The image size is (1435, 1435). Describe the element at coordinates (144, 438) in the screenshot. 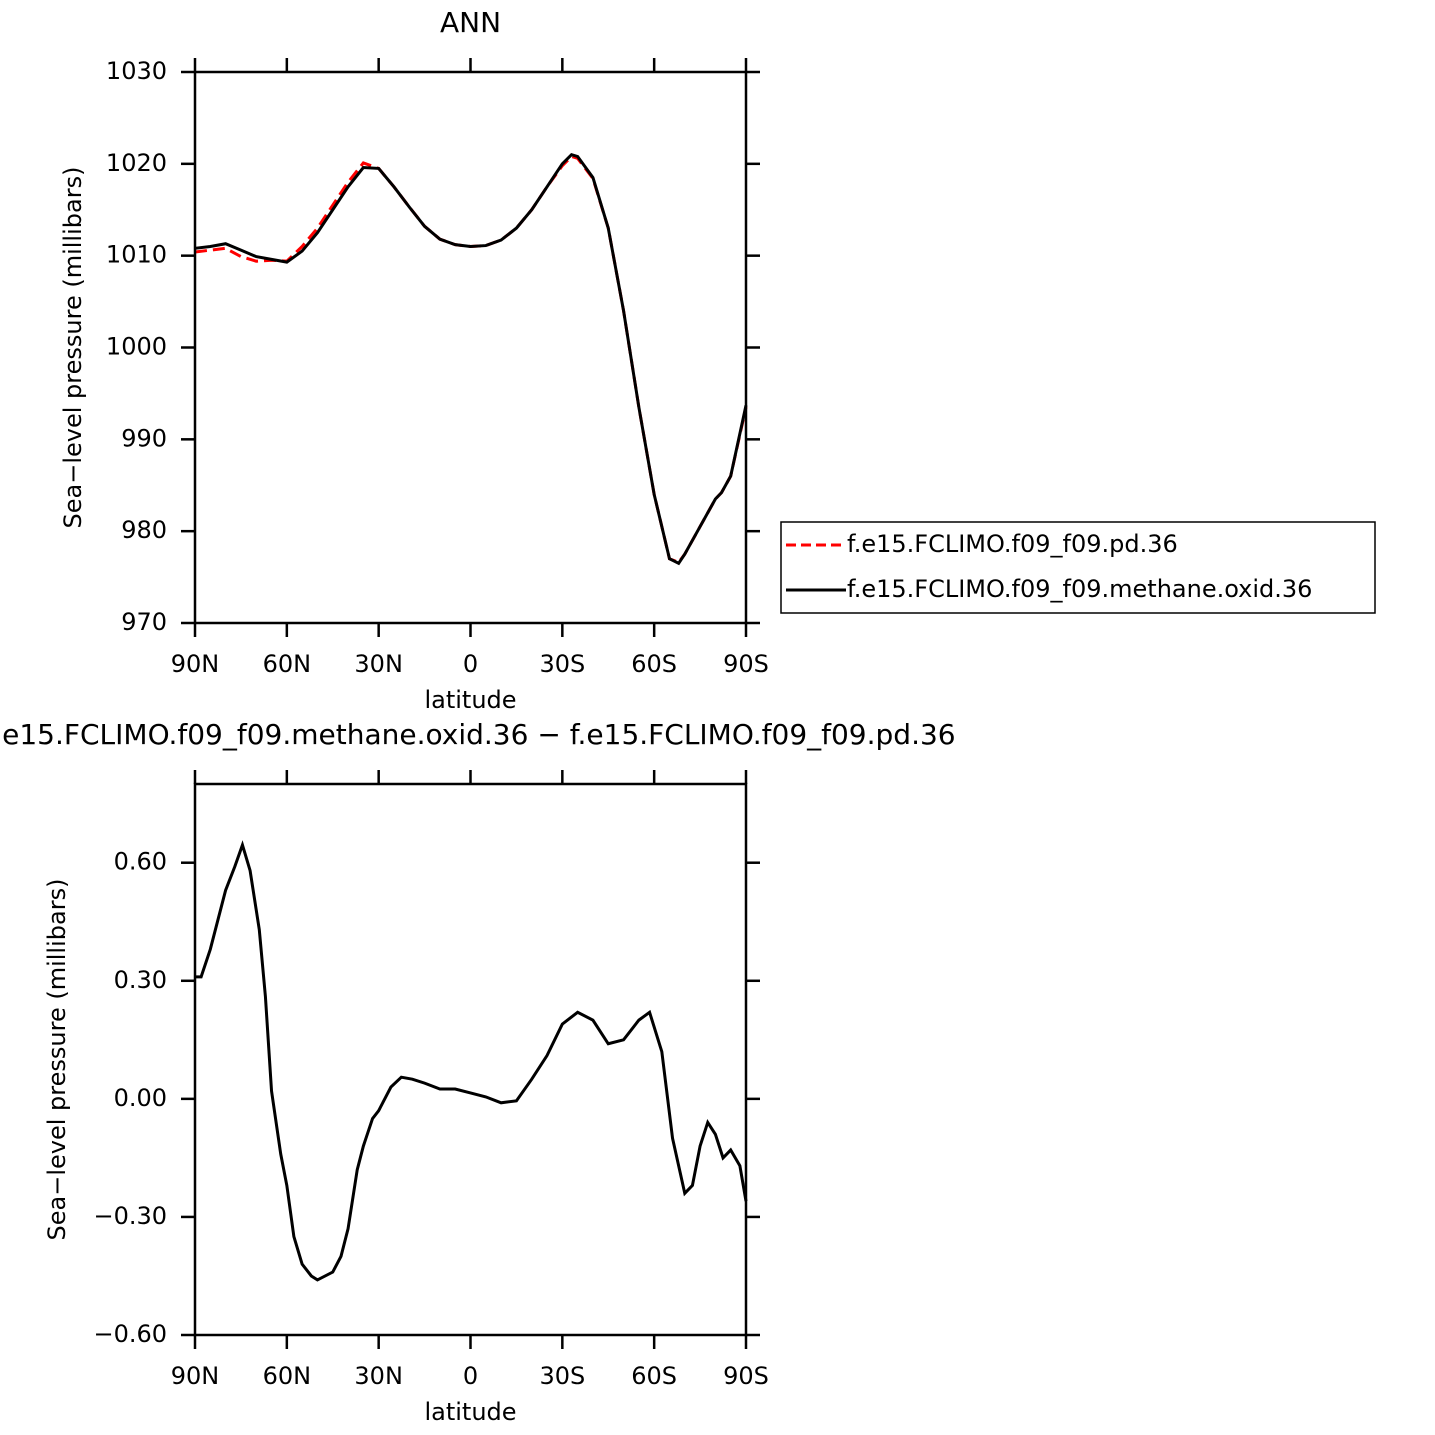

I see `y-tick-label: 990` at that location.